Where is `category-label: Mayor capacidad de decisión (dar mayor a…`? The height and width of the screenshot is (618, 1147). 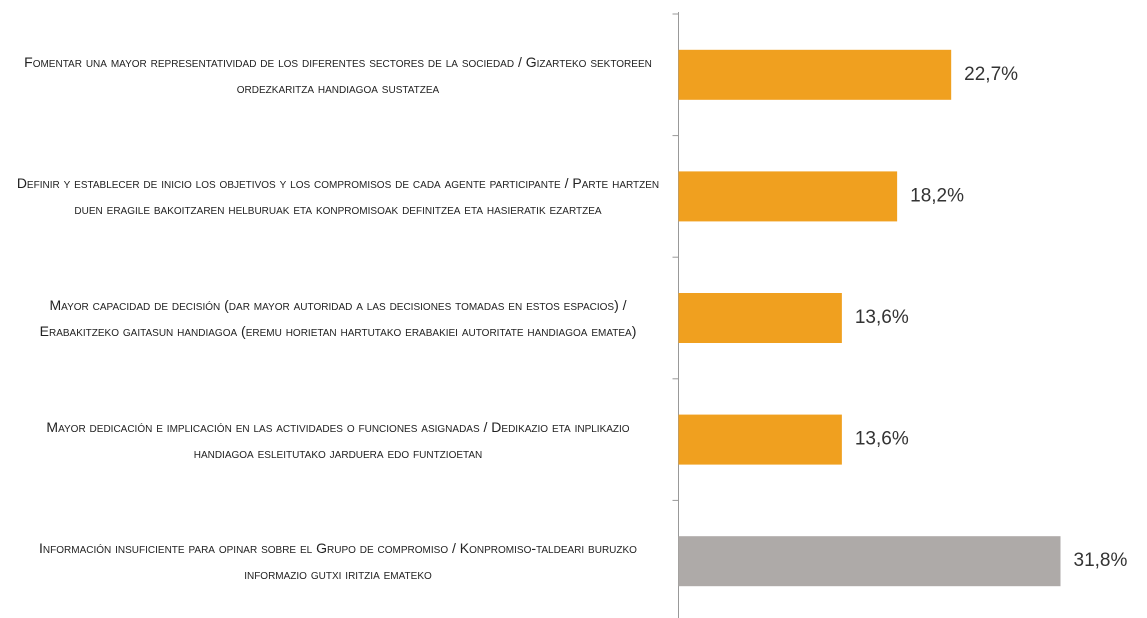
category-label: Mayor capacidad de decisión (dar mayor a… is located at coordinates (338, 317).